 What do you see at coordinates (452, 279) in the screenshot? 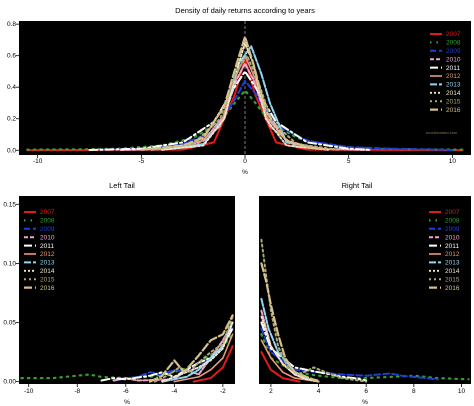
I see `right-legend-label-2015: 2015` at bounding box center [452, 279].